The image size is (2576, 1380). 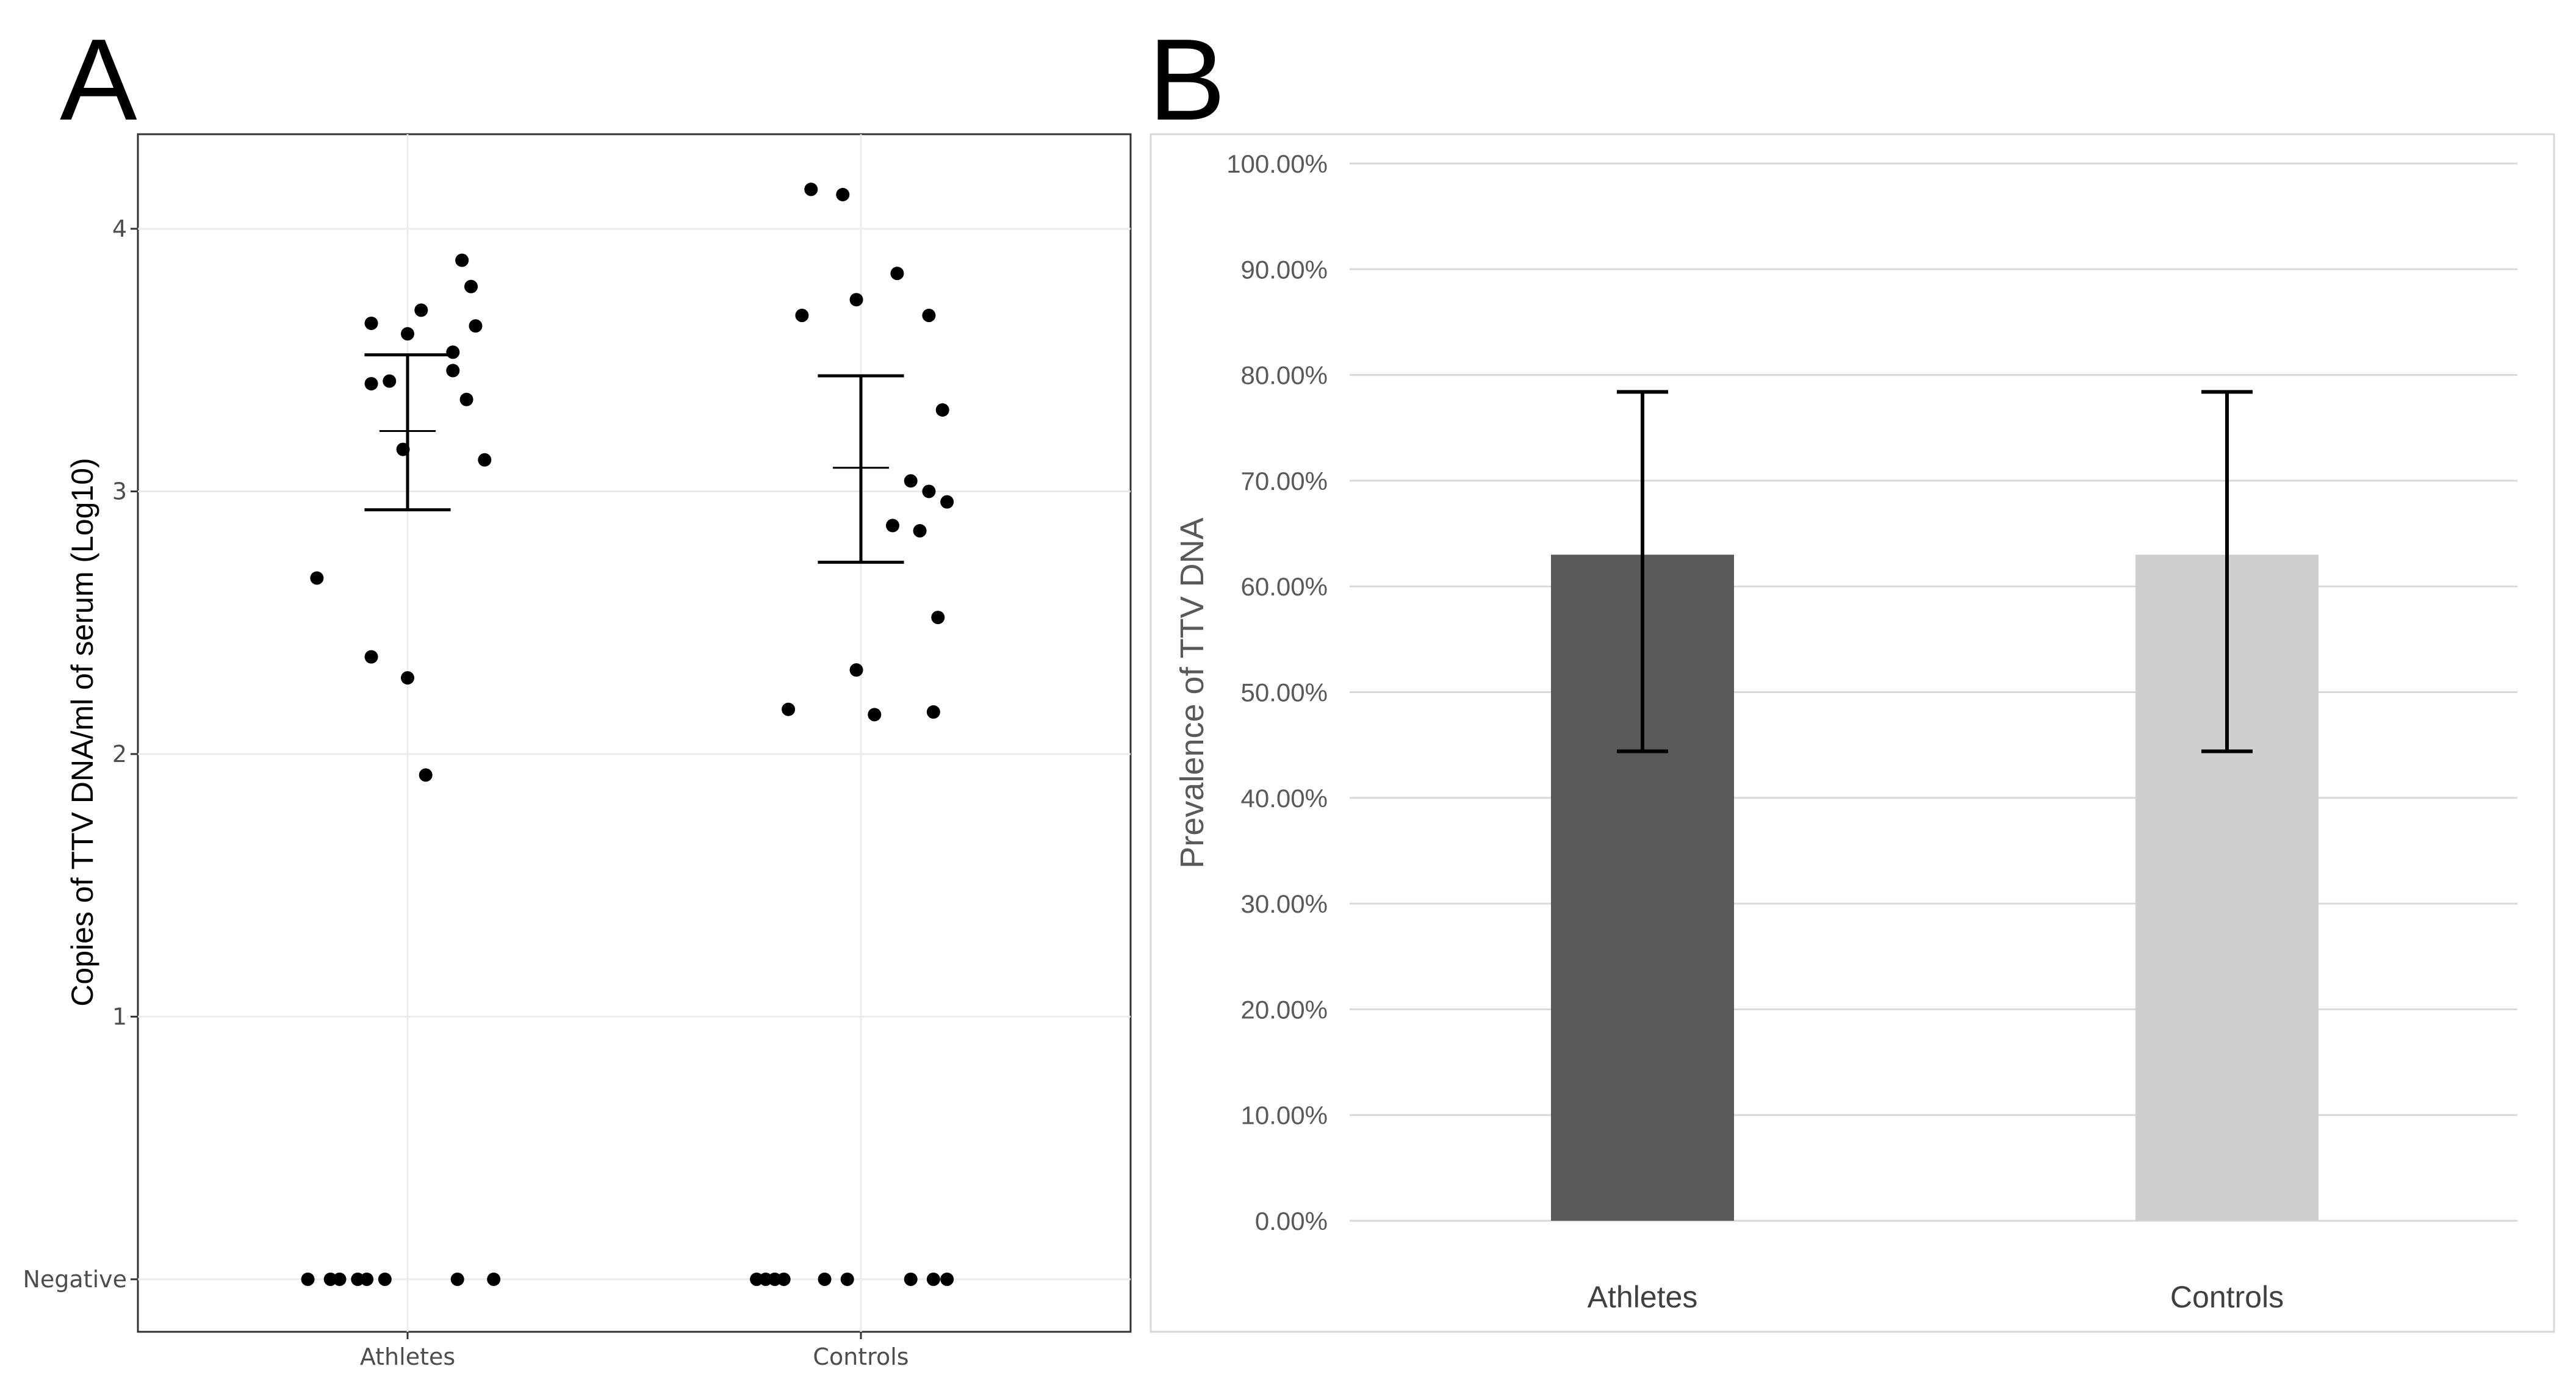 What do you see at coordinates (82, 732) in the screenshot?
I see `panel-a-y-axis-title: Copies of TTV DNA/ml of serum (Log10)` at bounding box center [82, 732].